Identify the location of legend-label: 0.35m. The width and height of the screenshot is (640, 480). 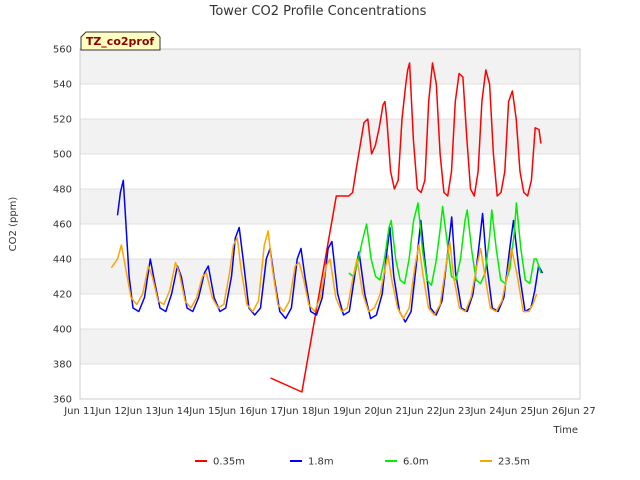
(229, 462).